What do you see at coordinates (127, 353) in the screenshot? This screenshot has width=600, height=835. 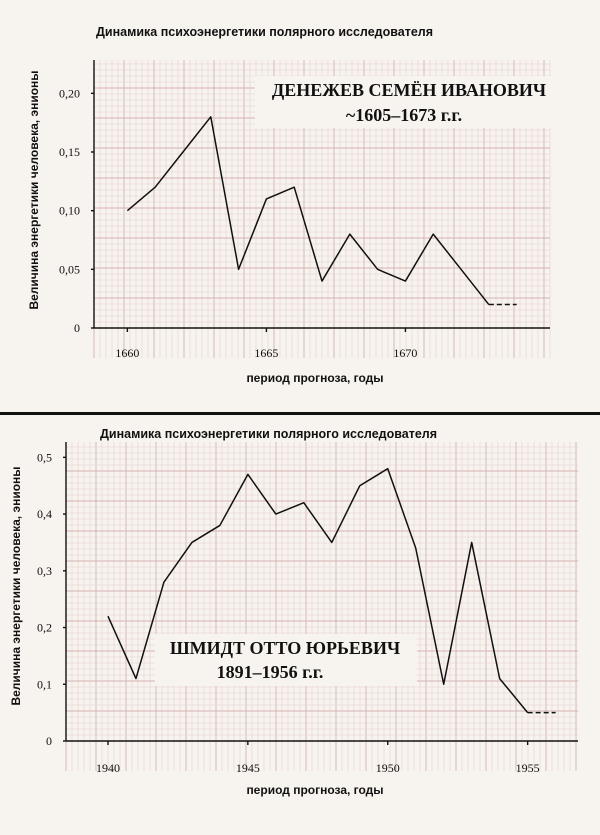 I see `x-tick-label: 1660` at bounding box center [127, 353].